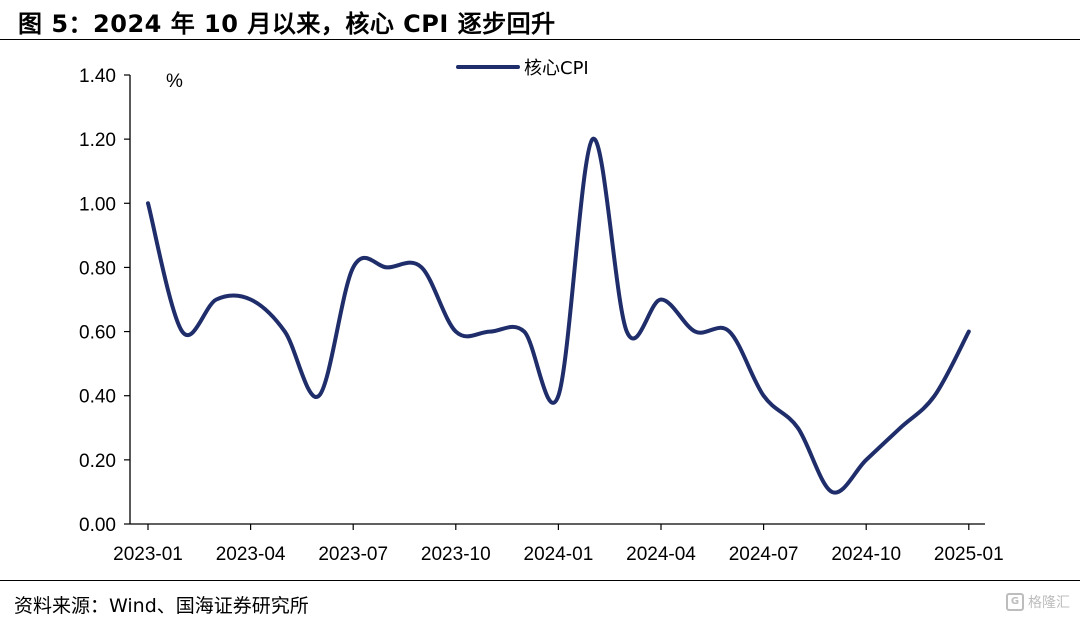 The image size is (1080, 618). Describe the element at coordinates (97, 397) in the screenshot. I see `y-tick-label: 0.40` at that location.